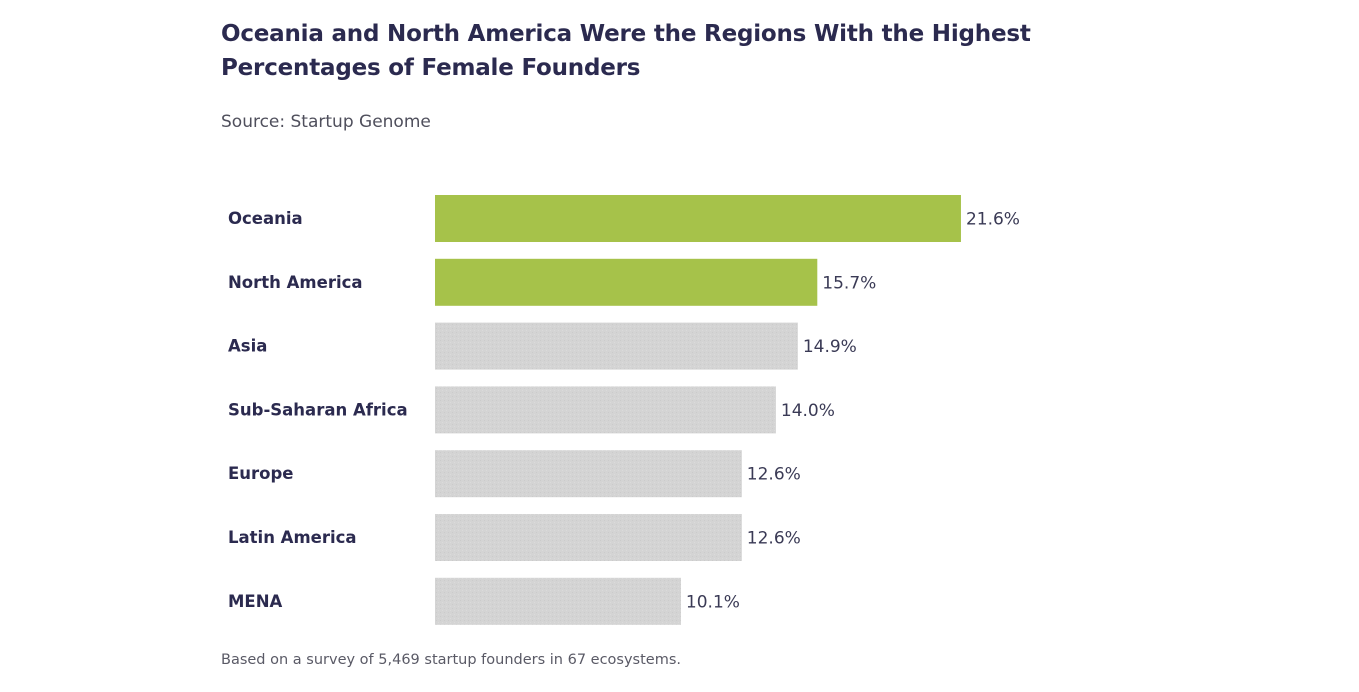 The height and width of the screenshot is (692, 1359). What do you see at coordinates (261, 473) in the screenshot?
I see `category-label: Europe` at bounding box center [261, 473].